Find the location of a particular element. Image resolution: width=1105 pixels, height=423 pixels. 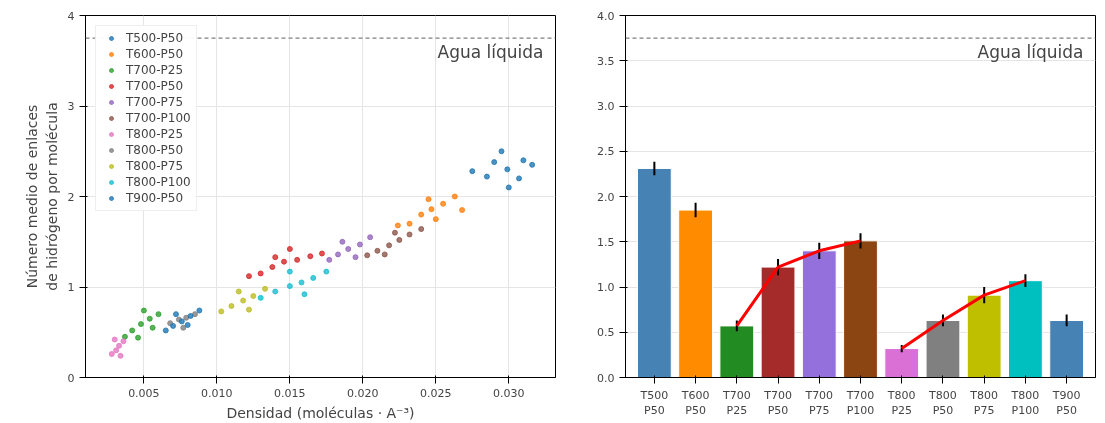

x-tick-label: 0.010 is located at coordinates (217, 393).